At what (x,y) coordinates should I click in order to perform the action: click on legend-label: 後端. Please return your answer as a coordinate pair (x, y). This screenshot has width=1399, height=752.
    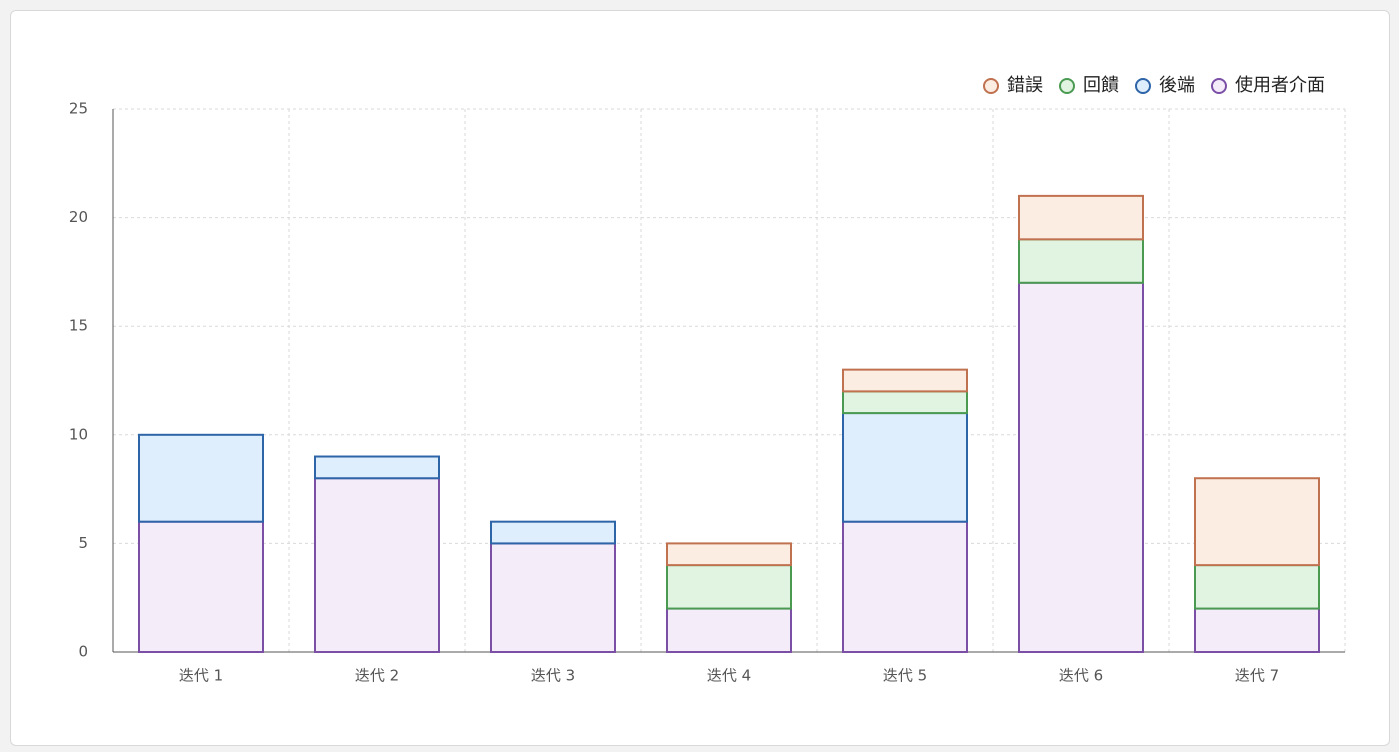
    Looking at the image, I should click on (1177, 85).